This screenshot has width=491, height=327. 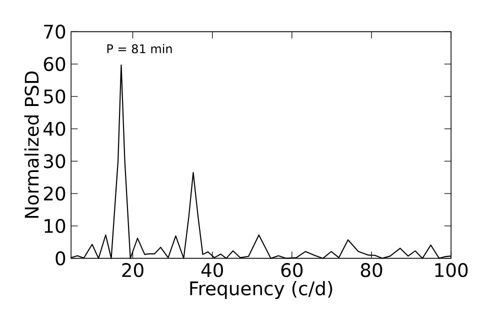 I want to click on x-tick-label: 80, so click(x=371, y=270).